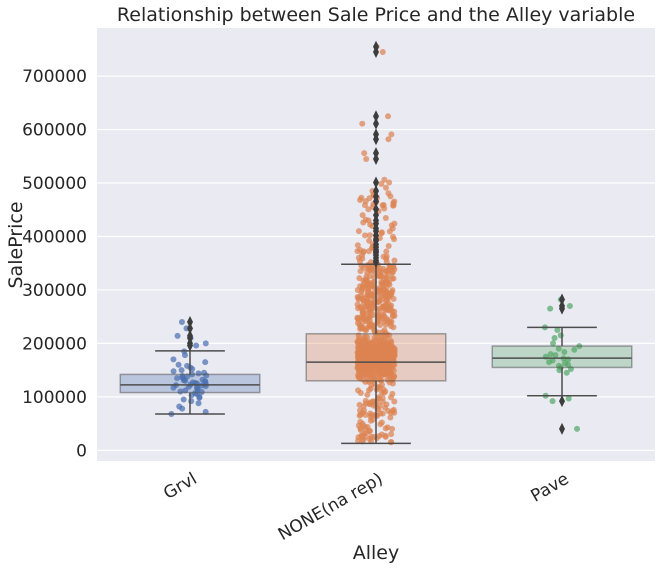 The image size is (662, 569). What do you see at coordinates (180, 486) in the screenshot?
I see `x-tick-label: Grvl` at bounding box center [180, 486].